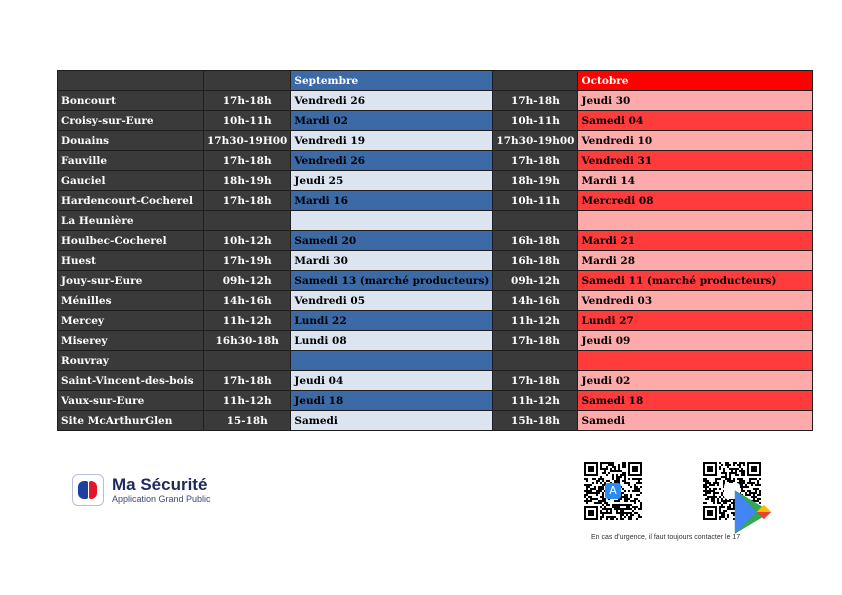  I want to click on september-date-cell: Vendredi 19, so click(392, 140).